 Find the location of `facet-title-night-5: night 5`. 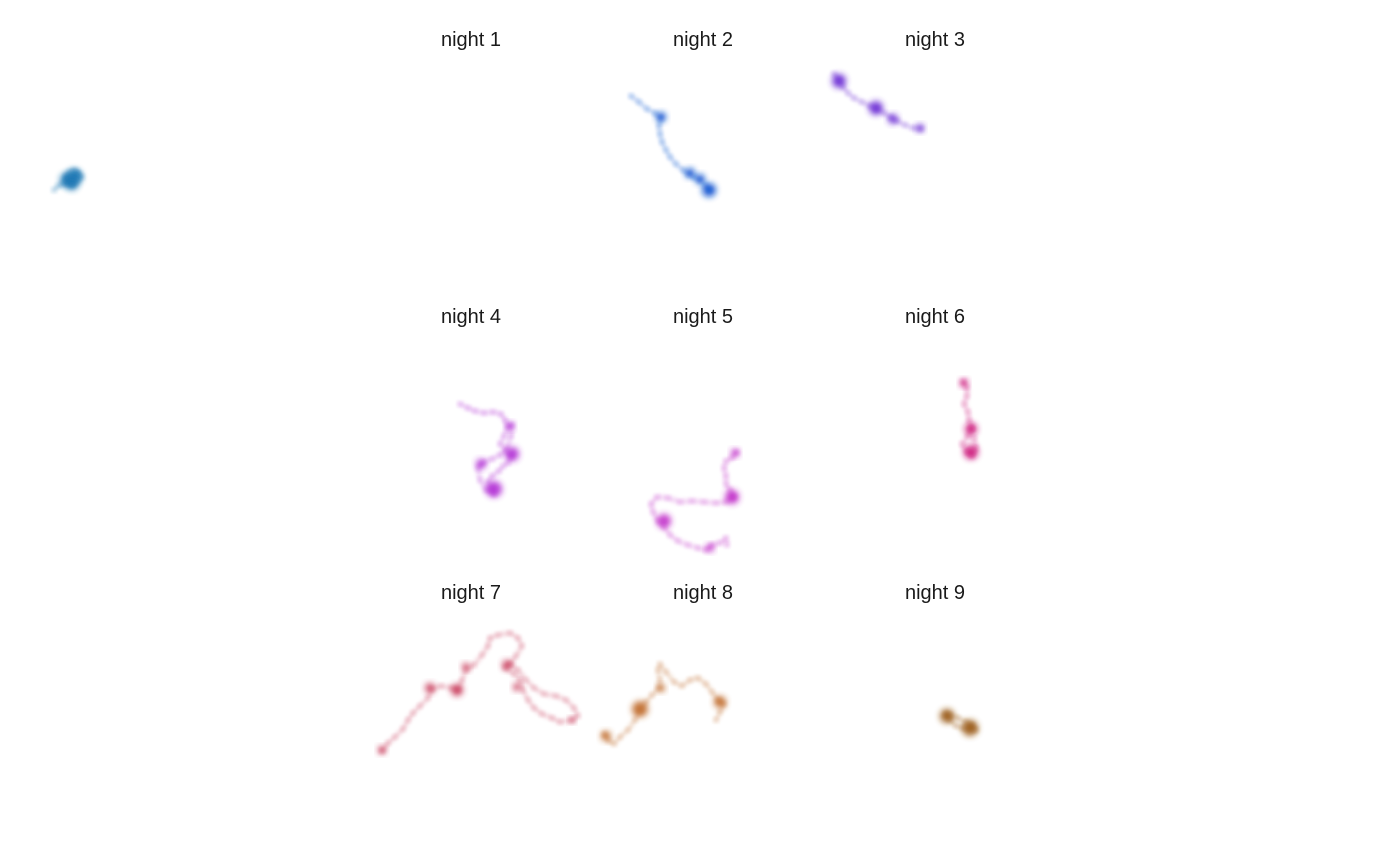

facet-title-night-5: night 5 is located at coordinates (703, 317).